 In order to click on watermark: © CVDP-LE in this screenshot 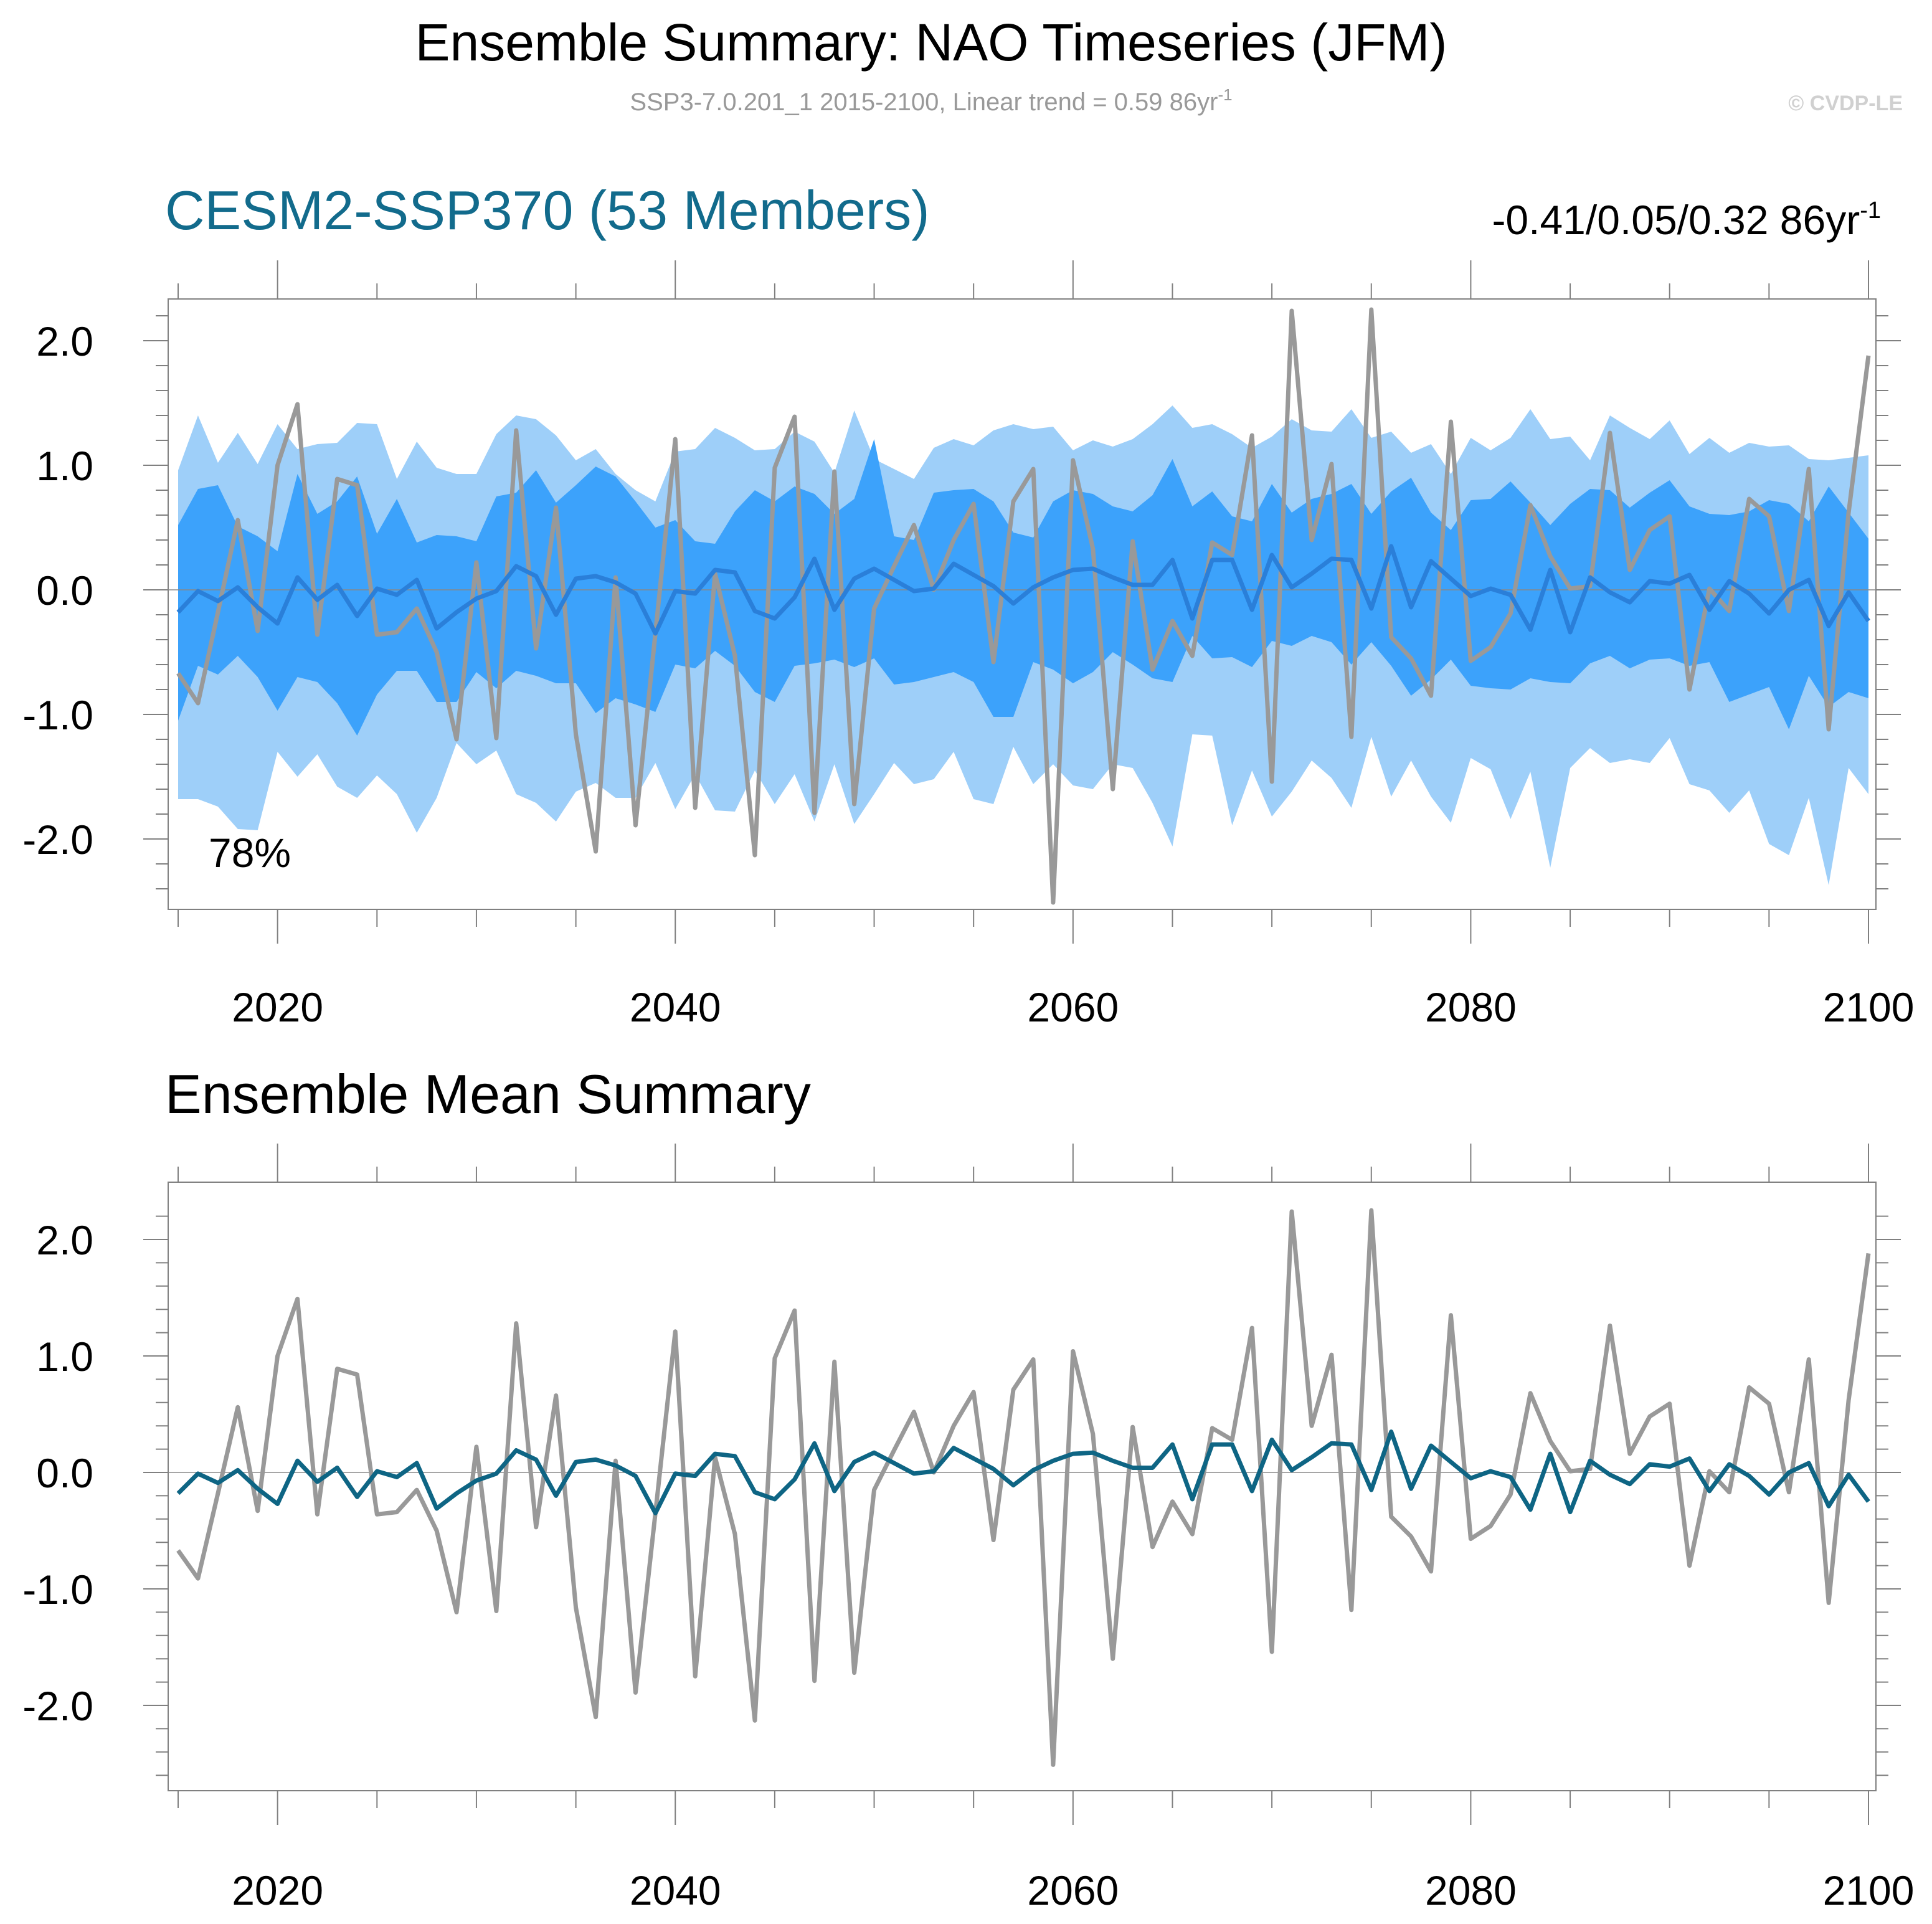, I will do `click(1846, 103)`.